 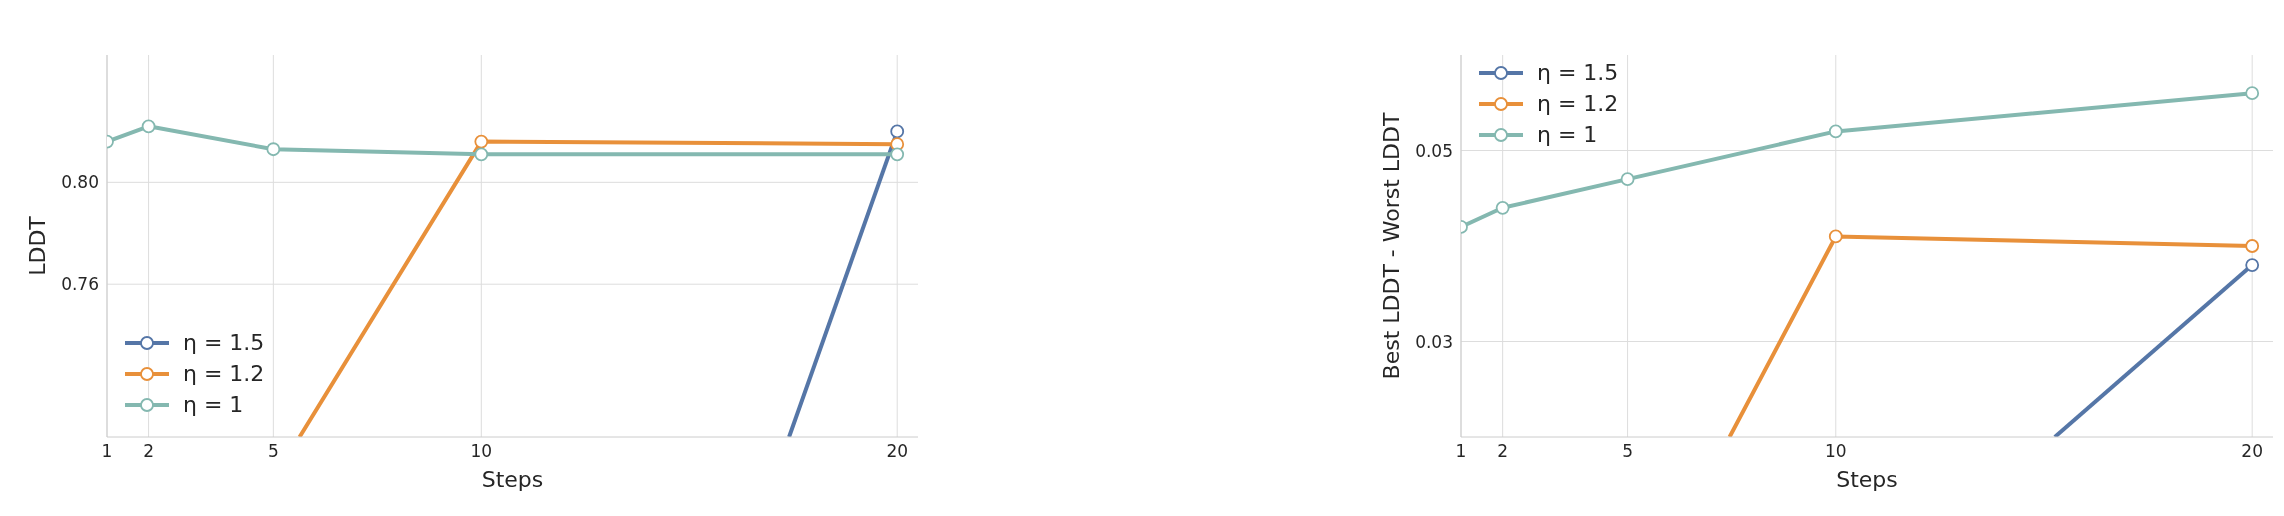 I want to click on y-tick-label: 0.80, so click(x=80, y=182).